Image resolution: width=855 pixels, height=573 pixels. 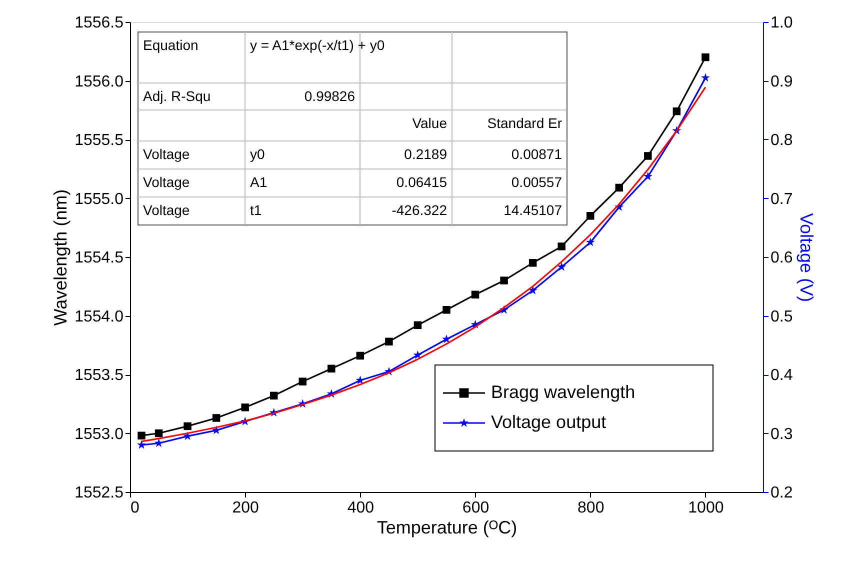 I want to click on y-tick-label: 1552.5, so click(x=99, y=493).